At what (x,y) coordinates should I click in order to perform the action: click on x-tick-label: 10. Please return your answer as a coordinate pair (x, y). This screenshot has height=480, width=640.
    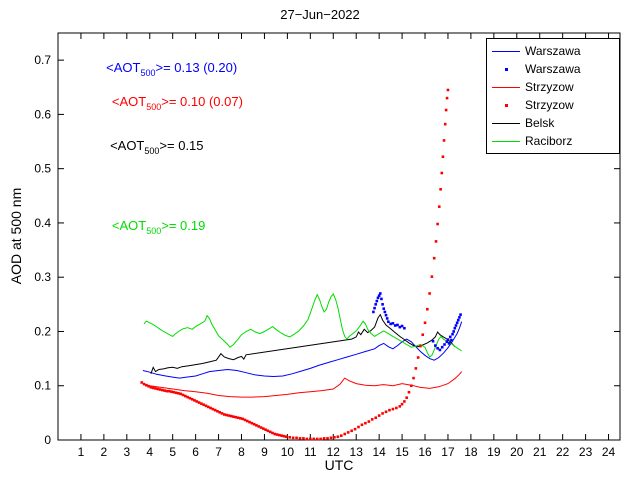
    Looking at the image, I should click on (288, 452).